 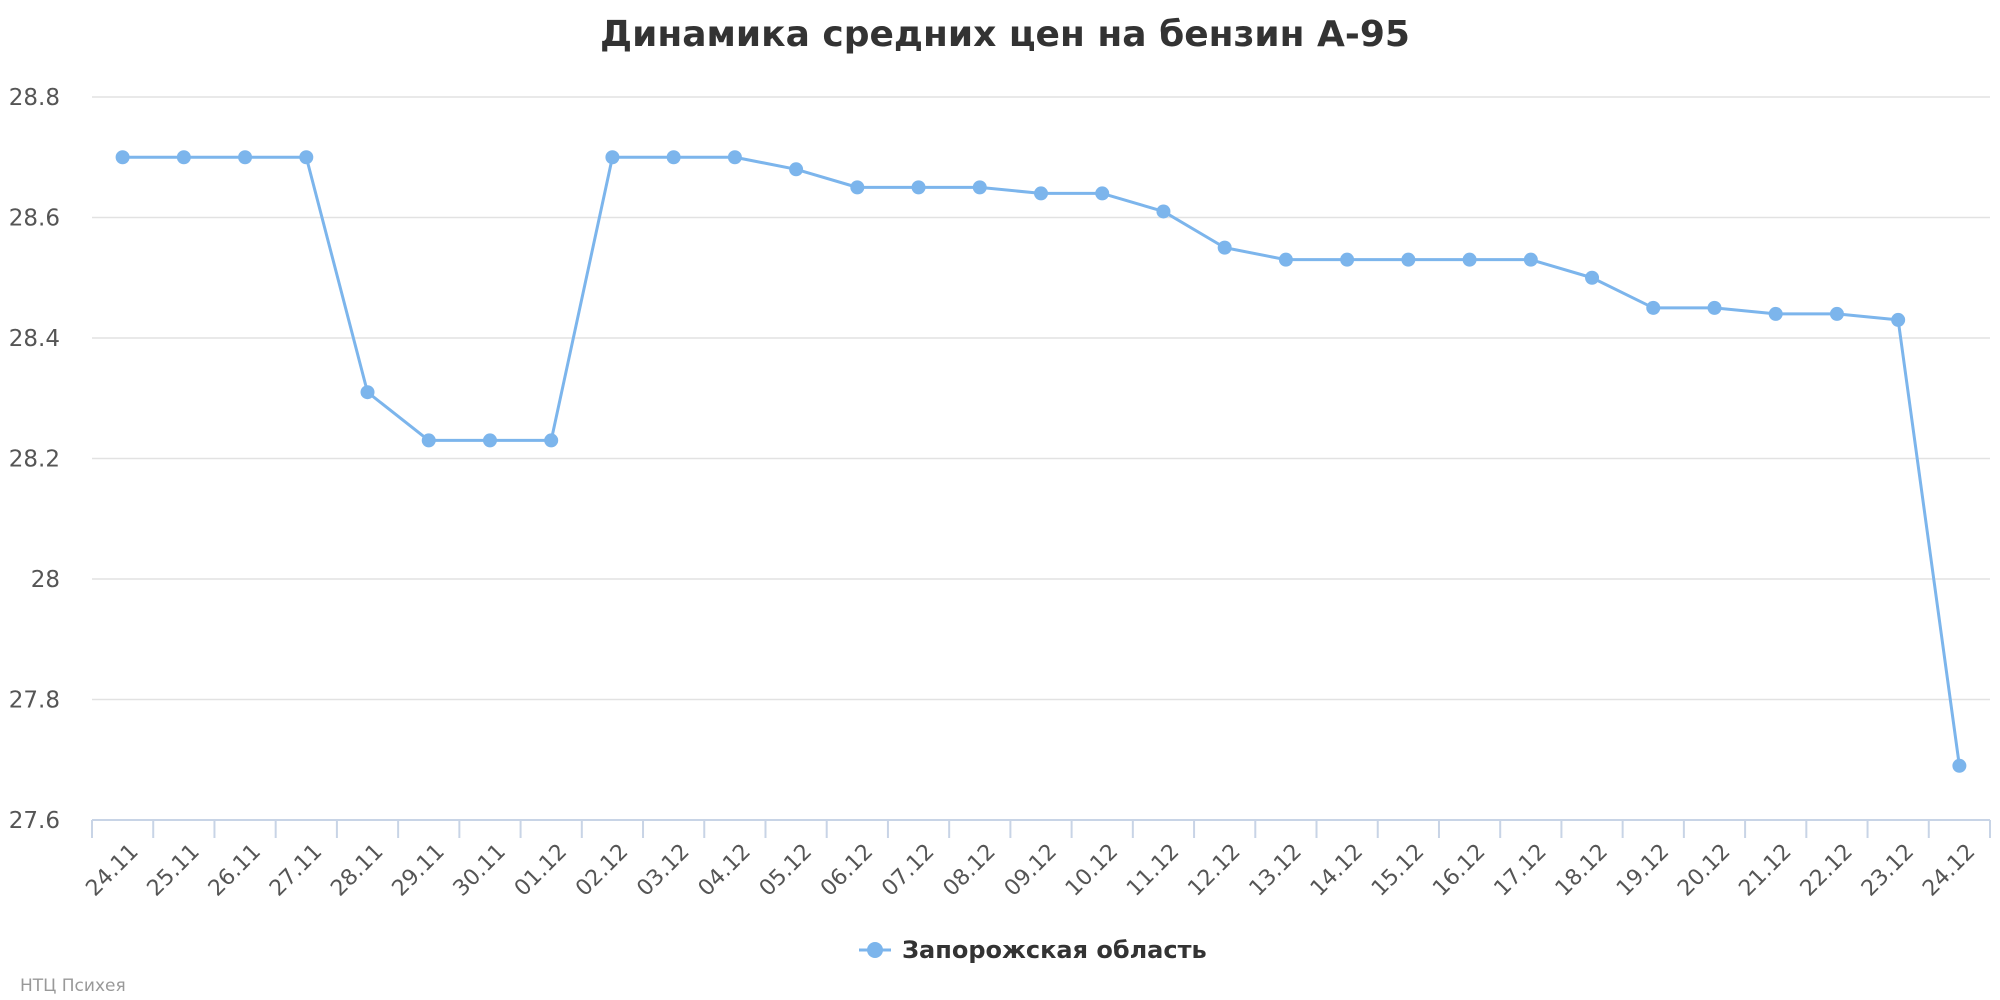 I want to click on x-tick-label: 27.11, so click(x=296, y=870).